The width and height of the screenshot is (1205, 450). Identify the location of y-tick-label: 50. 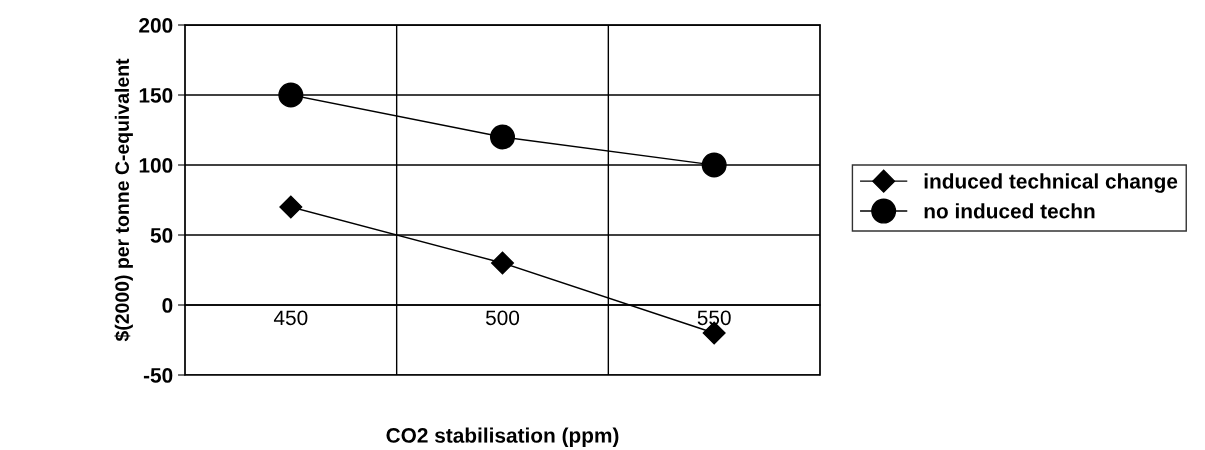
(161, 235).